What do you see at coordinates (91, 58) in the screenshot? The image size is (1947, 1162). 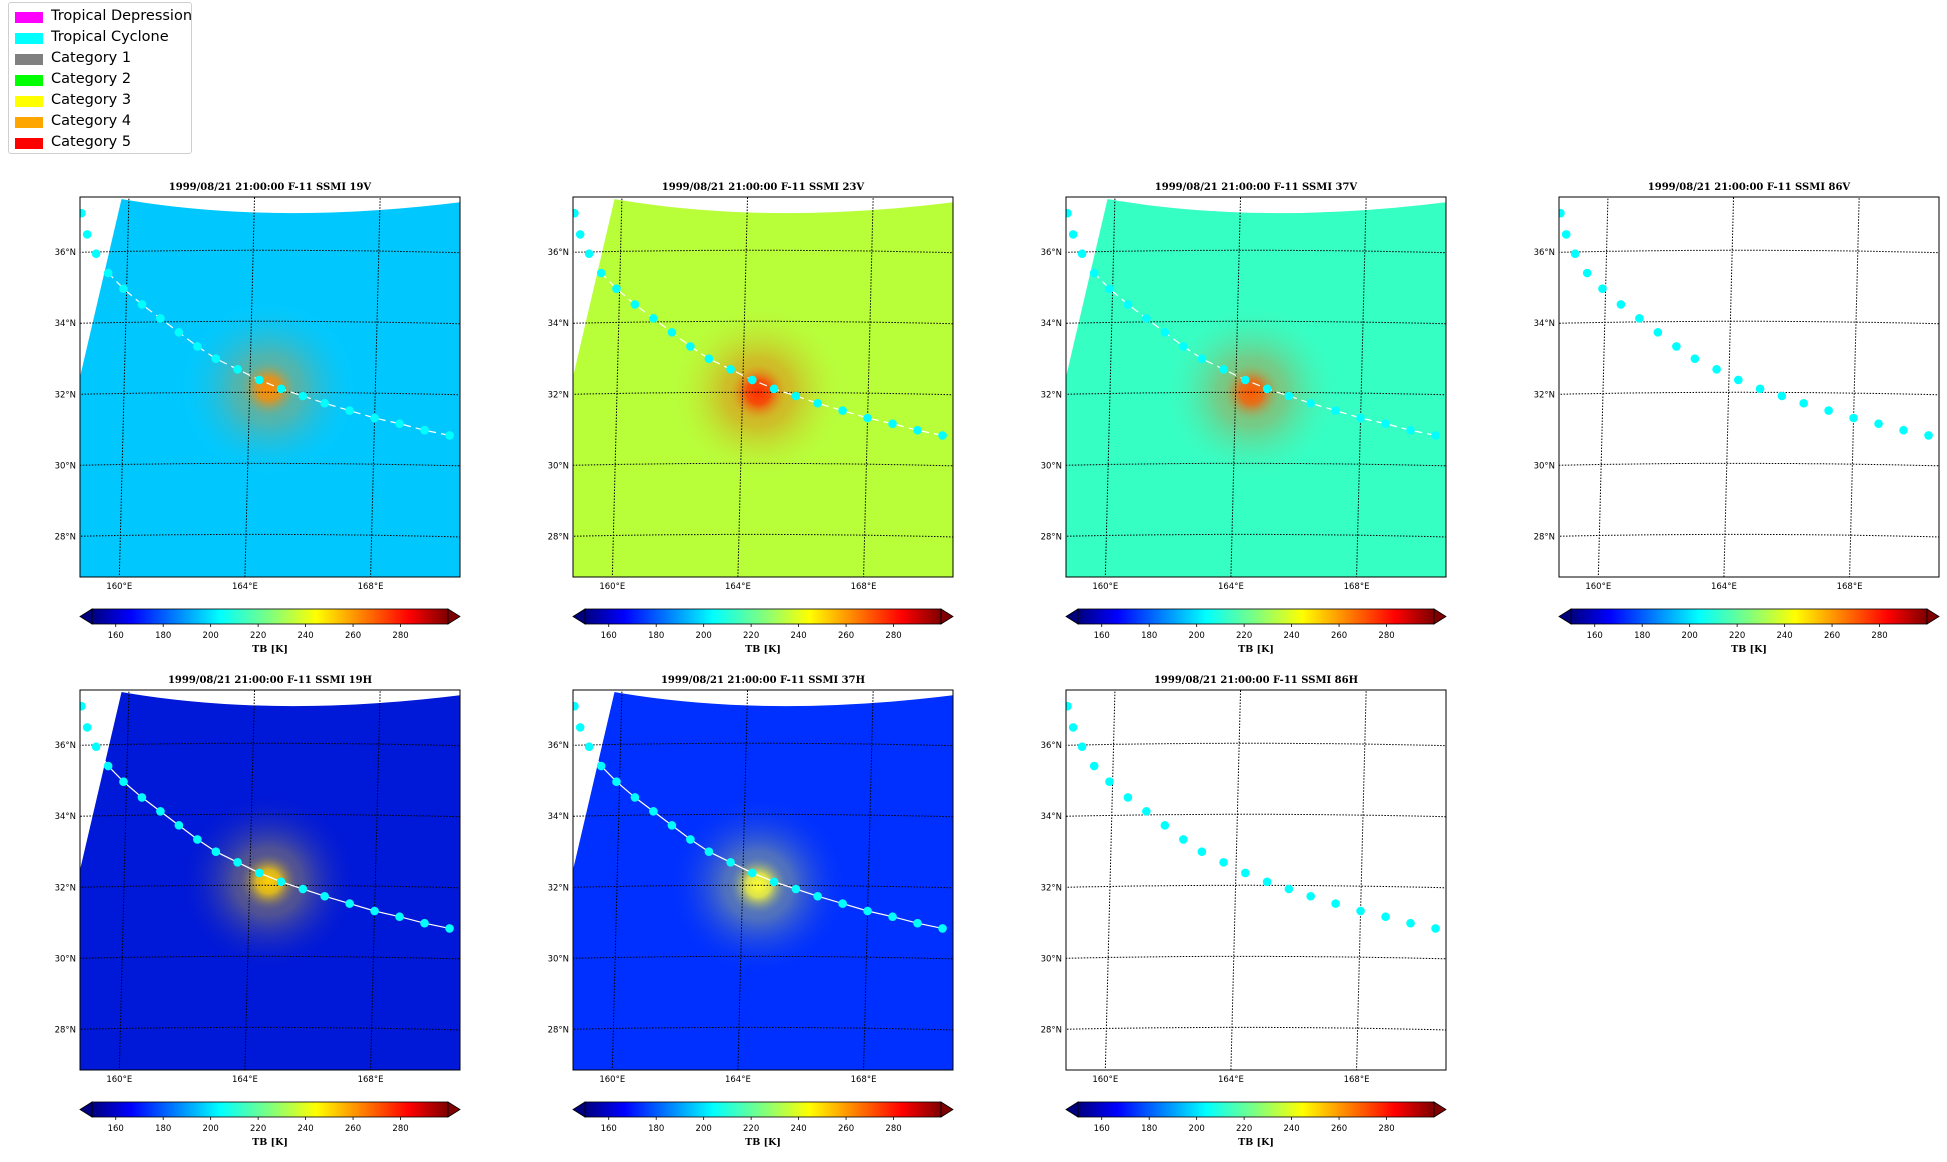 I see `legend-label: Category 1` at bounding box center [91, 58].